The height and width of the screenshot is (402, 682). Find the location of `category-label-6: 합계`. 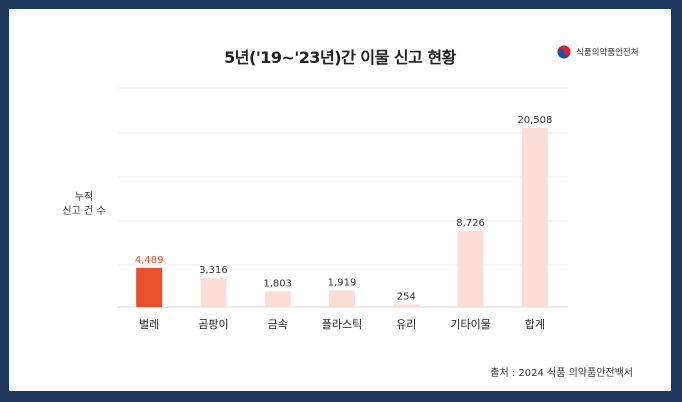

category-label-6: 합계 is located at coordinates (535, 324).